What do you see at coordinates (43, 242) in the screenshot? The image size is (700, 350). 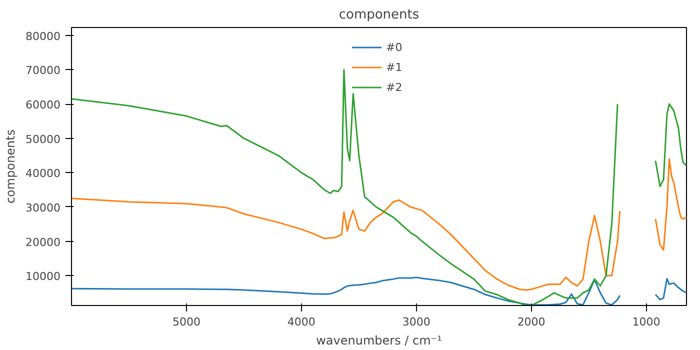 I see `y-tick-label: 20000` at bounding box center [43, 242].